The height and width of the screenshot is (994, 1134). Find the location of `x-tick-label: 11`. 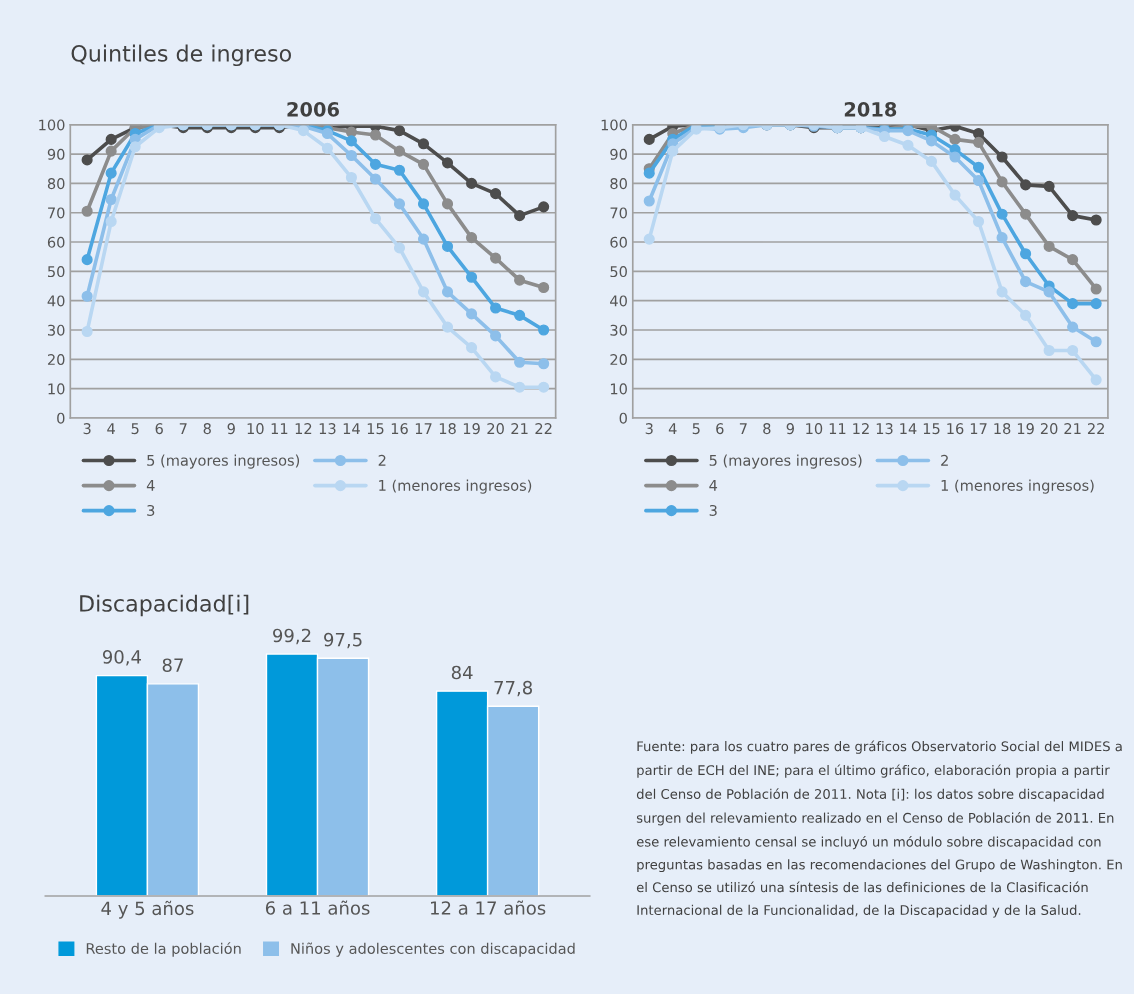

x-tick-label: 11 is located at coordinates (837, 428).